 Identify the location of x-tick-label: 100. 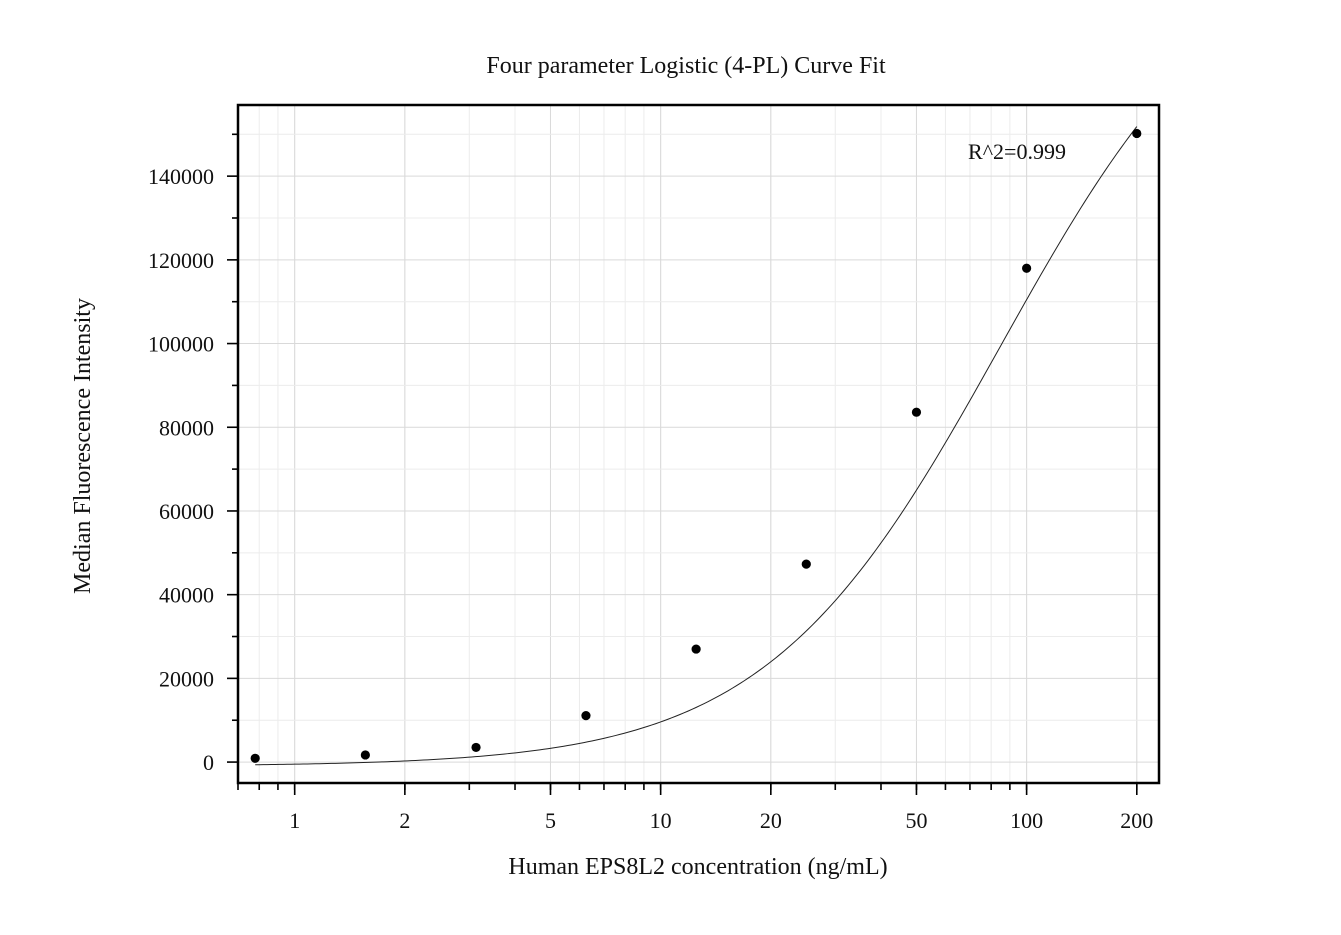
(1026, 820).